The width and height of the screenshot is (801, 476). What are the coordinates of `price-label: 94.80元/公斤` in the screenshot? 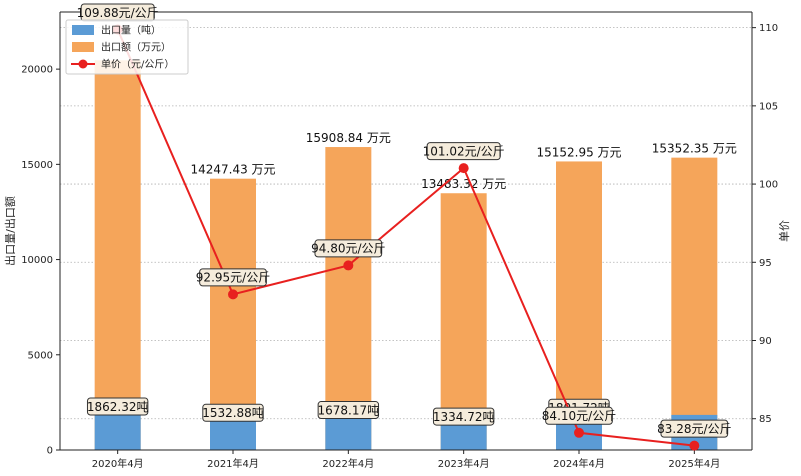 It's located at (348, 248).